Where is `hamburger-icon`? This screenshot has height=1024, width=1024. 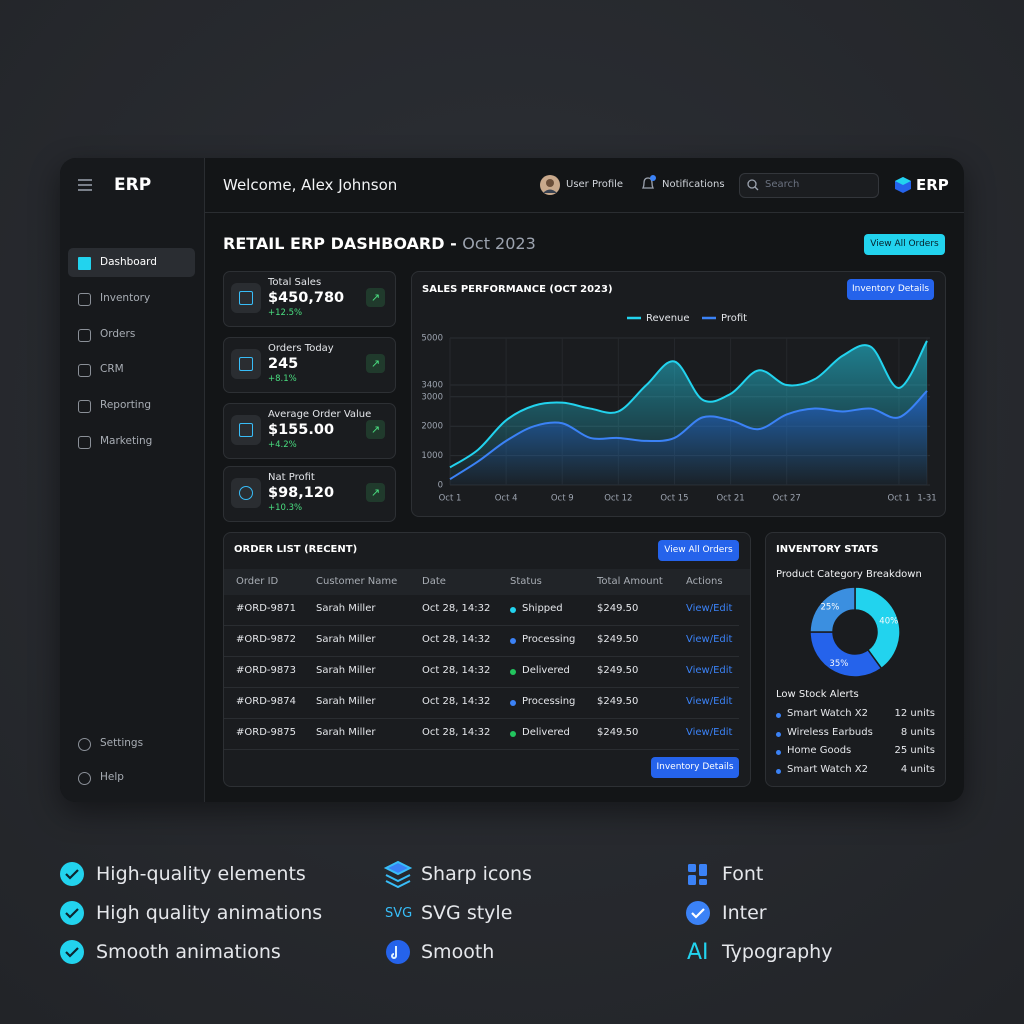 hamburger-icon is located at coordinates (85, 185).